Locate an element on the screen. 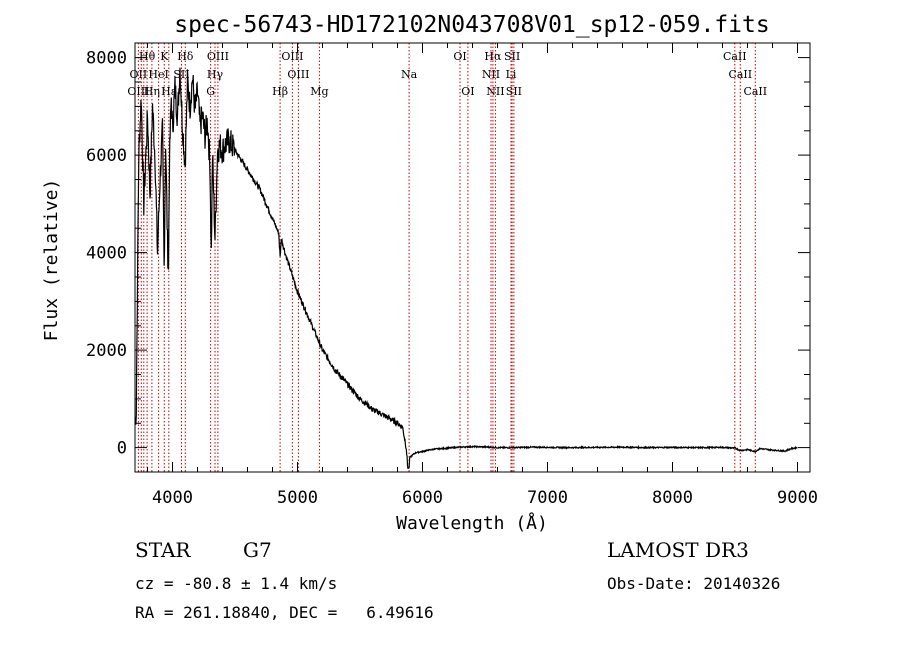 This screenshot has width=900, height=649. survey-name: LAMOST DR3 is located at coordinates (678, 550).